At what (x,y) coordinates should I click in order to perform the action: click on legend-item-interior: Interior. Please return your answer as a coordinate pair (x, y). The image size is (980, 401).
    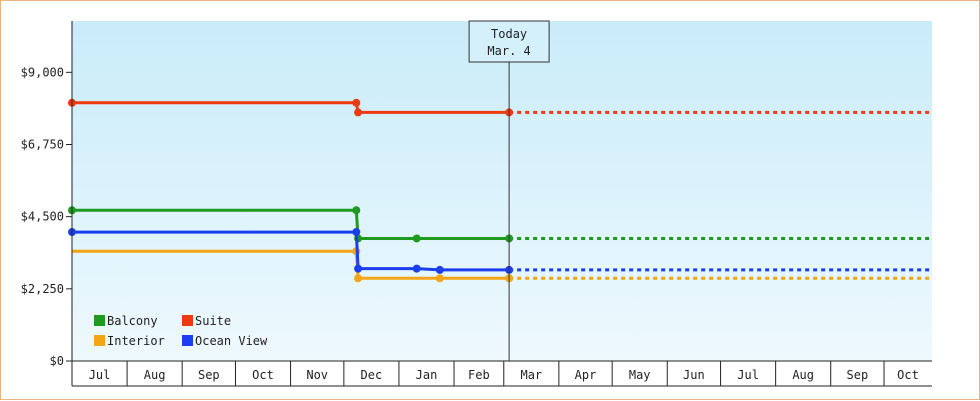
    Looking at the image, I should click on (129, 341).